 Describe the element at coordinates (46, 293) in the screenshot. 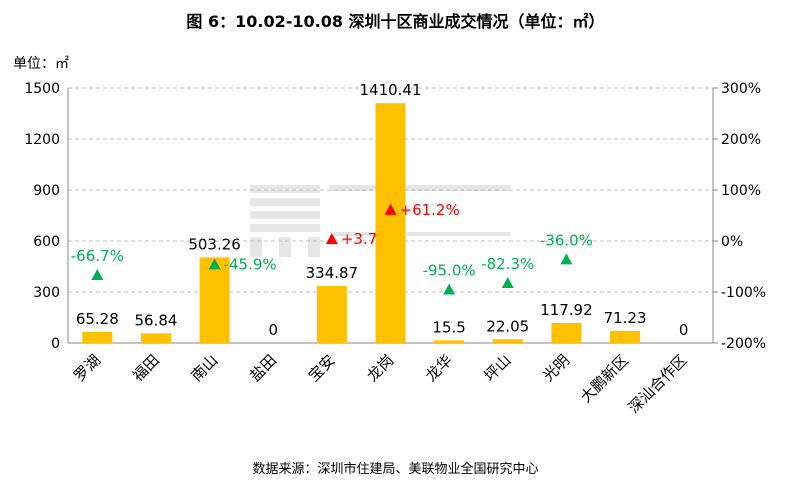

I see `y-left-tick-label: 300` at that location.